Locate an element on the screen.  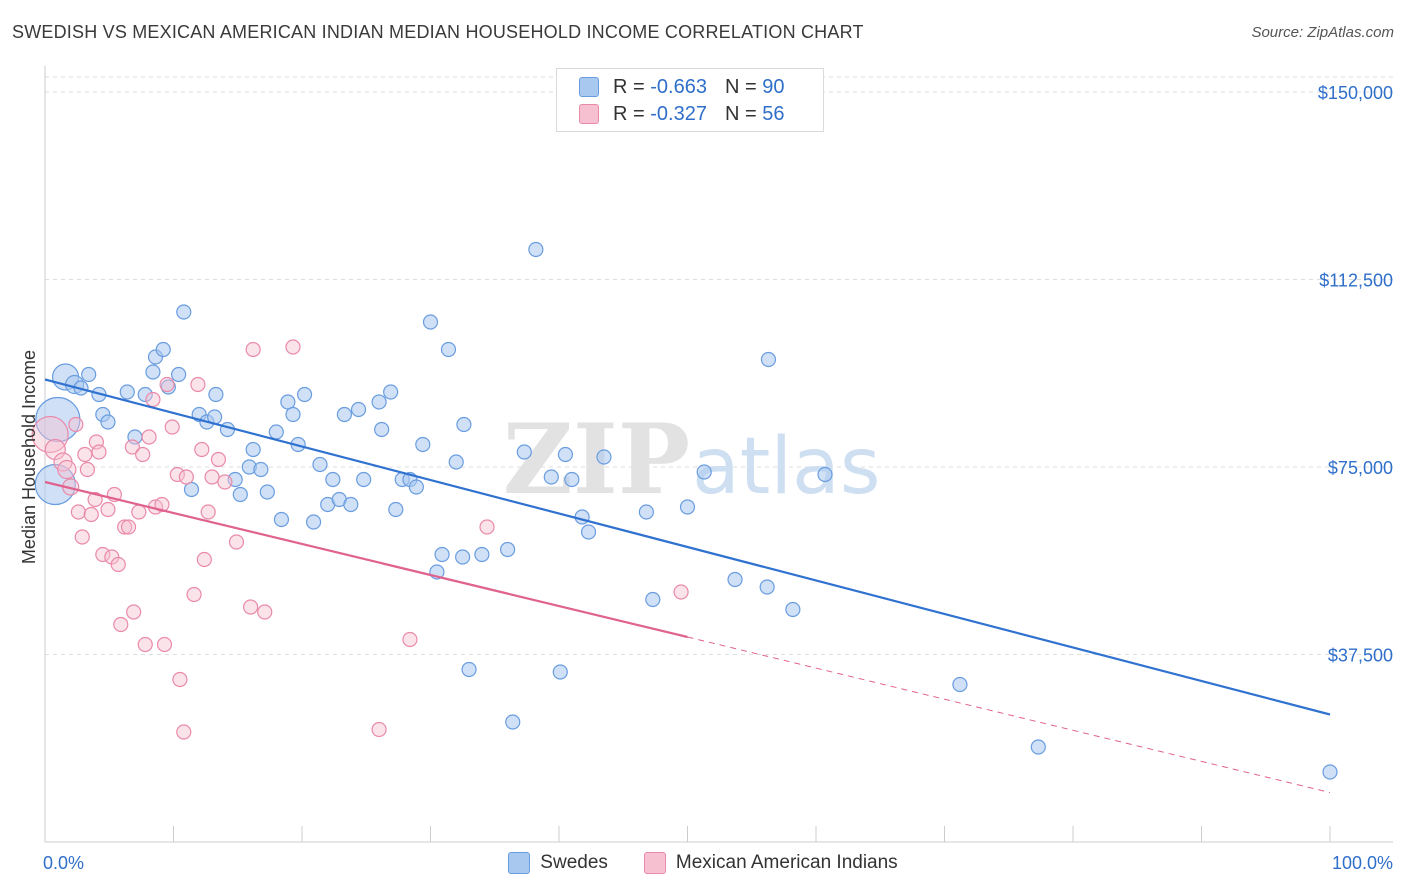
legend-row-swedes: R = -0.663 N = 90 is located at coordinates (681, 87).